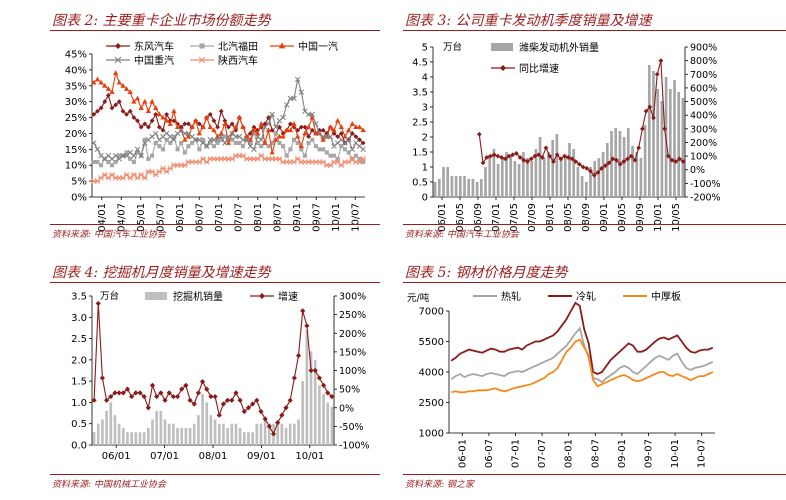 The height and width of the screenshot is (500, 786). Describe the element at coordinates (141, 217) in the screenshot. I see `x-tick-label: 05/01` at that location.